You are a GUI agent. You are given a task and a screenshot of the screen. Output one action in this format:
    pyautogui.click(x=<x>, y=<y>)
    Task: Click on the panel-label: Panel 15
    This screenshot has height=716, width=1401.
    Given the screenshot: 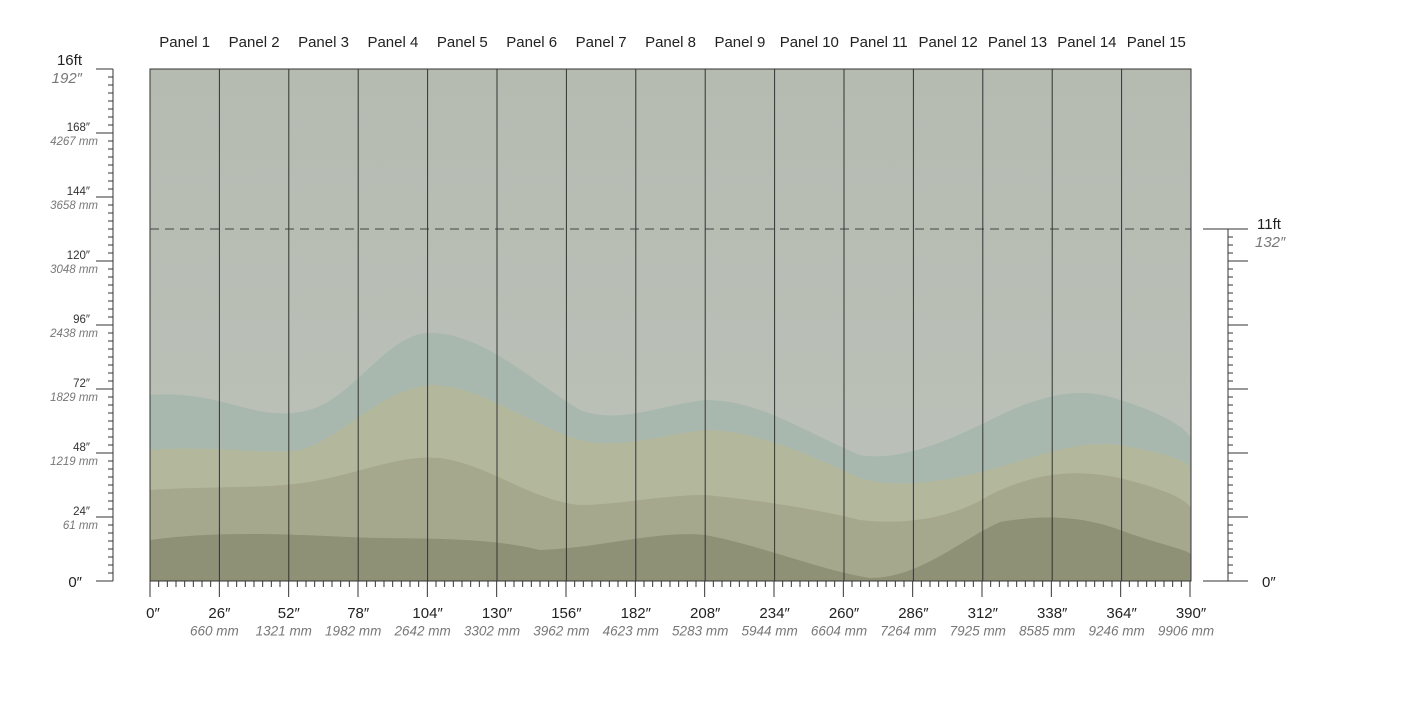 What is the action you would take?
    pyautogui.click(x=1156, y=42)
    